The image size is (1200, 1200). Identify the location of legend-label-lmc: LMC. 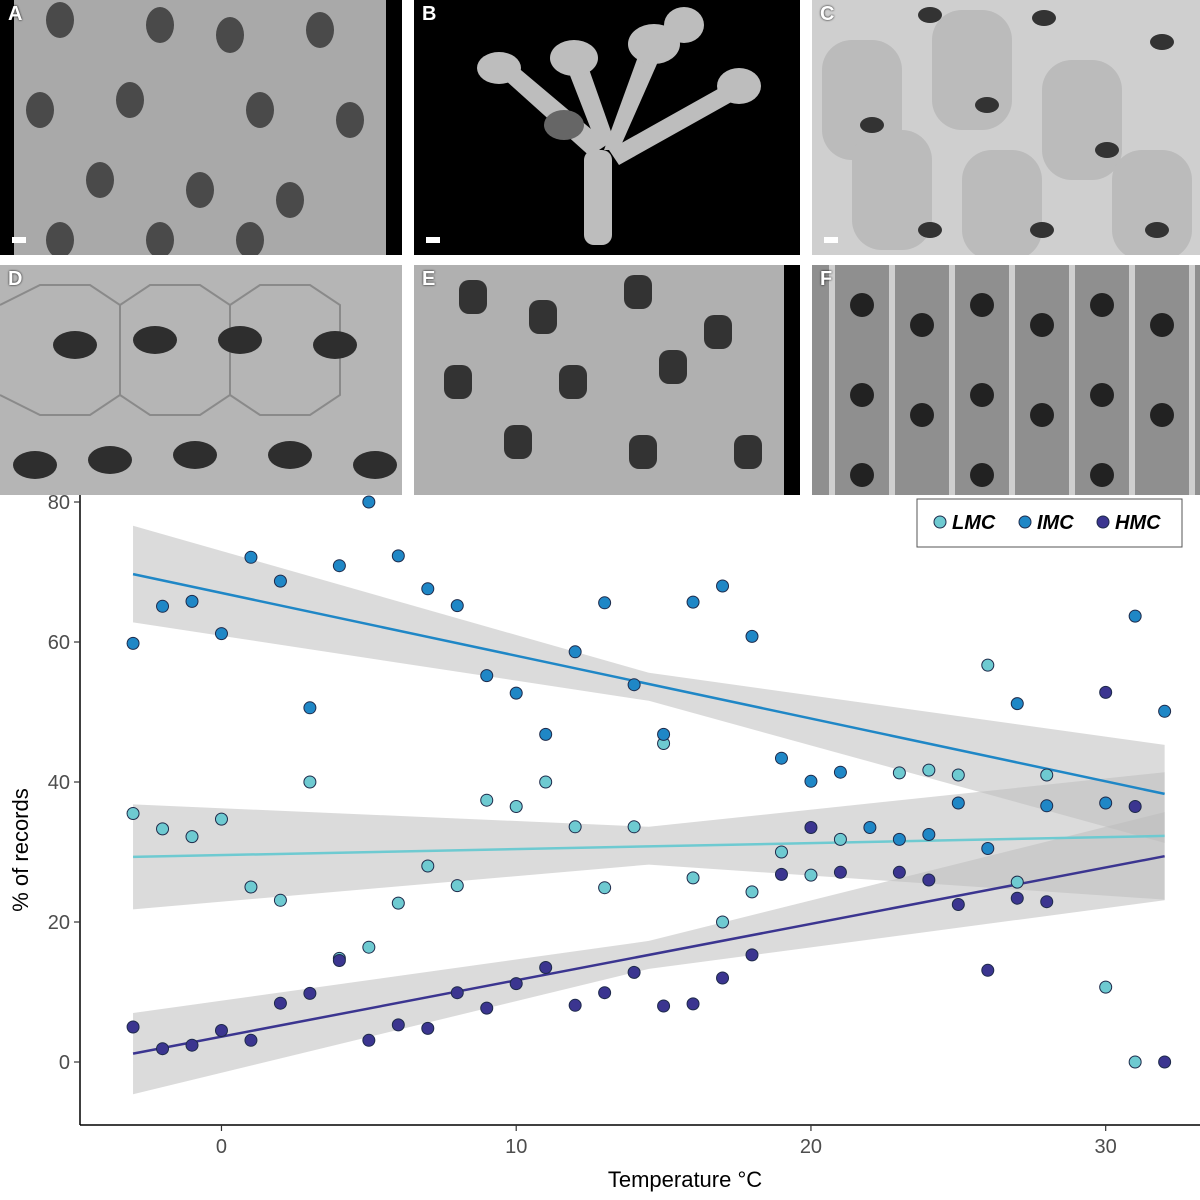
(974, 523).